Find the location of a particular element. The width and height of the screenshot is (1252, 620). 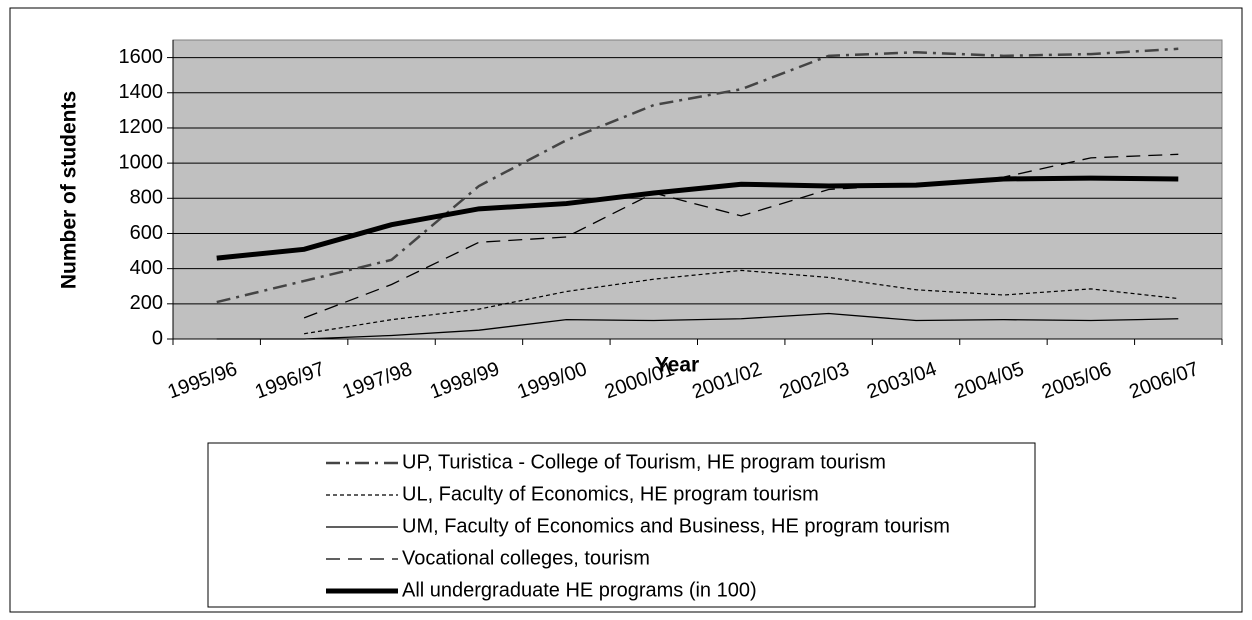

y-tick-label: 1600 is located at coordinates (141, 57).